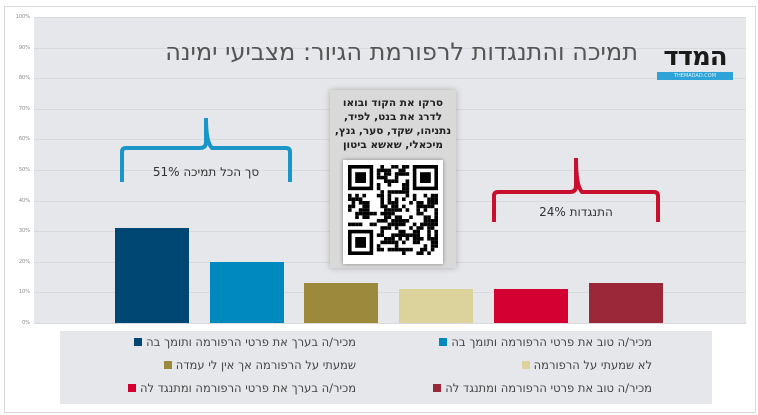 The height and width of the screenshot is (415, 758). I want to click on y-tick-label: 50%, so click(24, 170).